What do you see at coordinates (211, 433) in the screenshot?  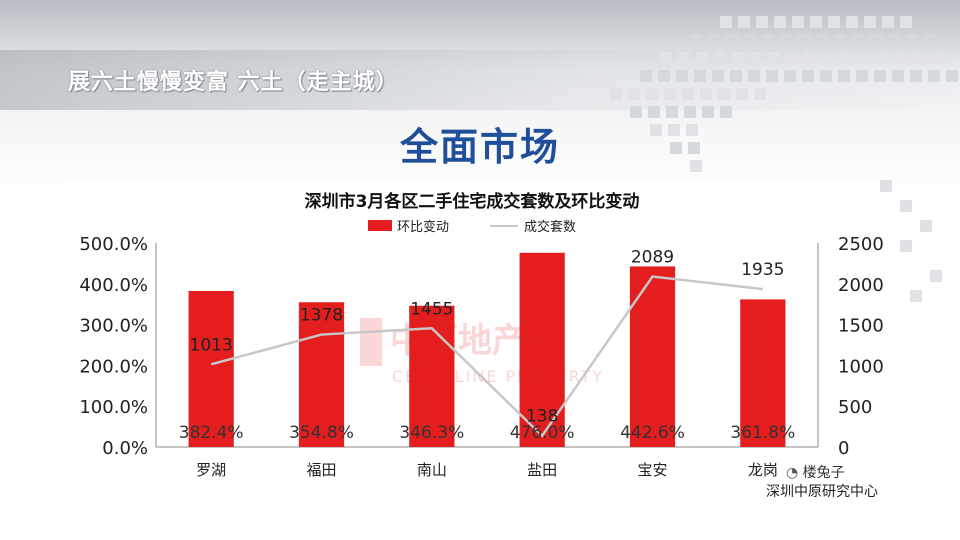 I see `bar-value-label: 382.4%` at bounding box center [211, 433].